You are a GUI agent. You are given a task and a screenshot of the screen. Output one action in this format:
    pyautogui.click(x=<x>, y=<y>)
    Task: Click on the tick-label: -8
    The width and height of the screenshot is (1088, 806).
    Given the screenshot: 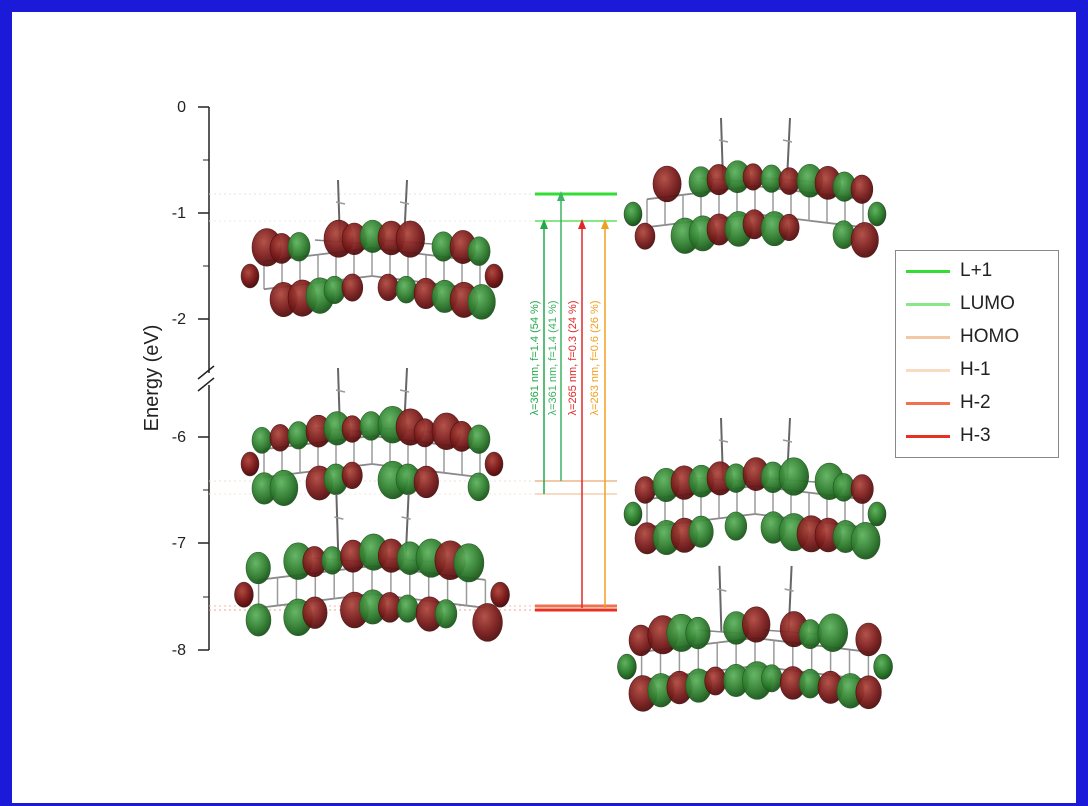 What is the action you would take?
    pyautogui.click(x=179, y=650)
    